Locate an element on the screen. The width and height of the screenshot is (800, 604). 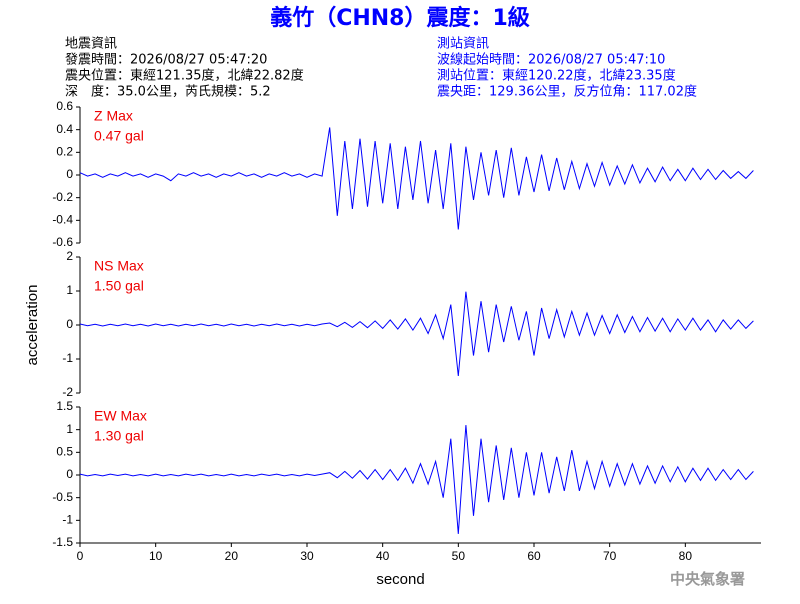
y-tick-label: -0.4 is located at coordinates (62, 220).